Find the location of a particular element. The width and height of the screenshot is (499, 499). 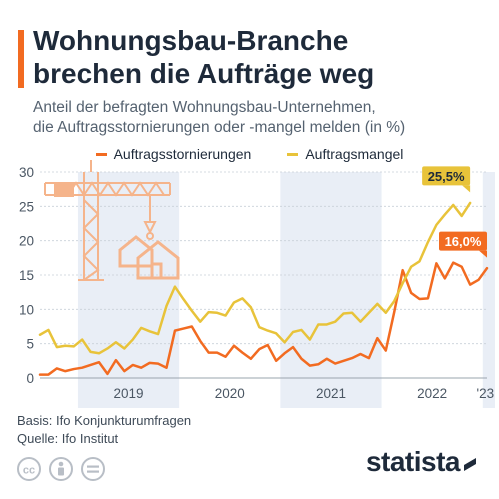

license-icons: cc is located at coordinates (61, 469).